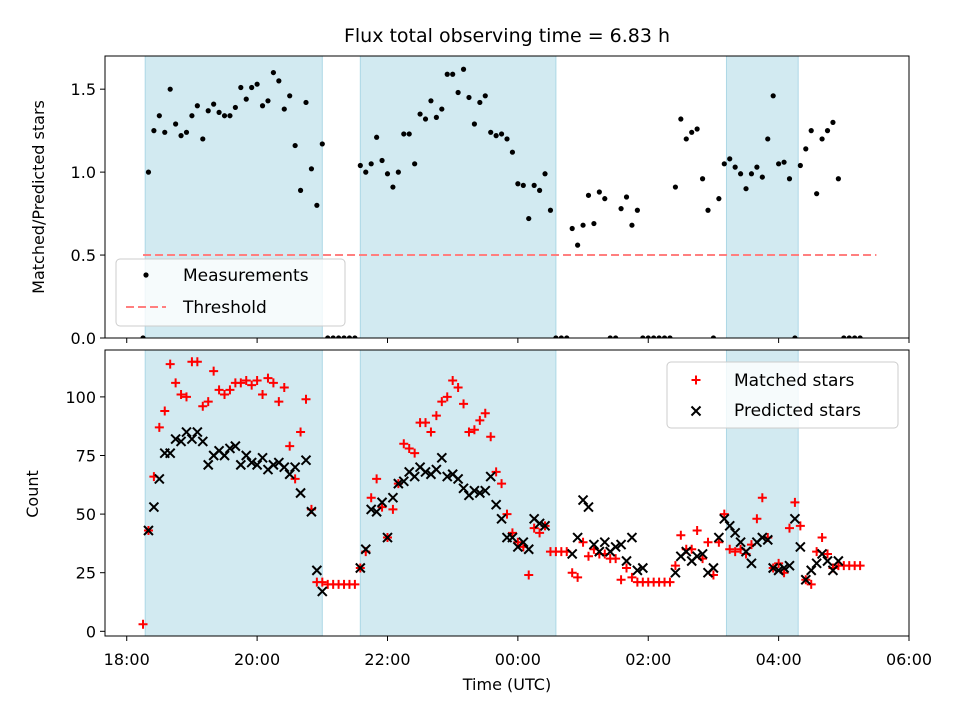  Describe the element at coordinates (257, 659) in the screenshot. I see `x-tick-label: 20:00` at that location.